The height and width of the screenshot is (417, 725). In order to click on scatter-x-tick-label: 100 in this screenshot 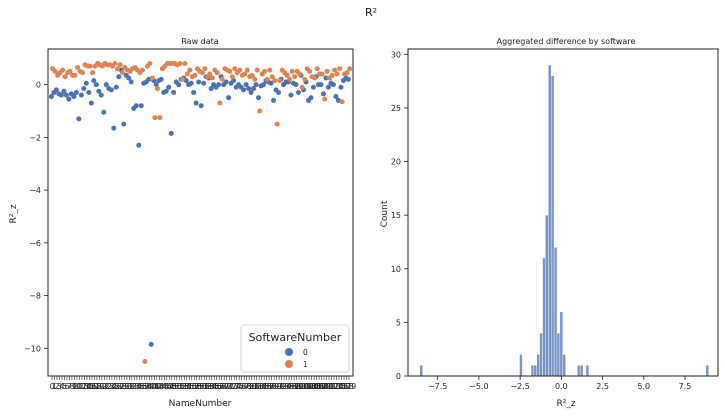, I will do `click(301, 386)`.